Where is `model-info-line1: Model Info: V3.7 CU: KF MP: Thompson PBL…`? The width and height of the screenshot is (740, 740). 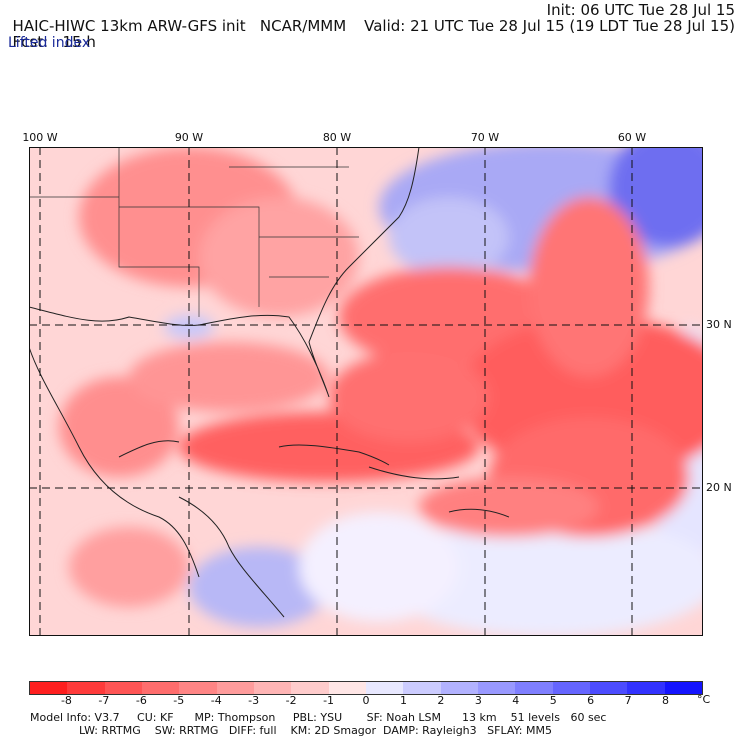 model-info-line1: Model Info: V3.7 CU: KF MP: Thompson PBL… is located at coordinates (318, 717).